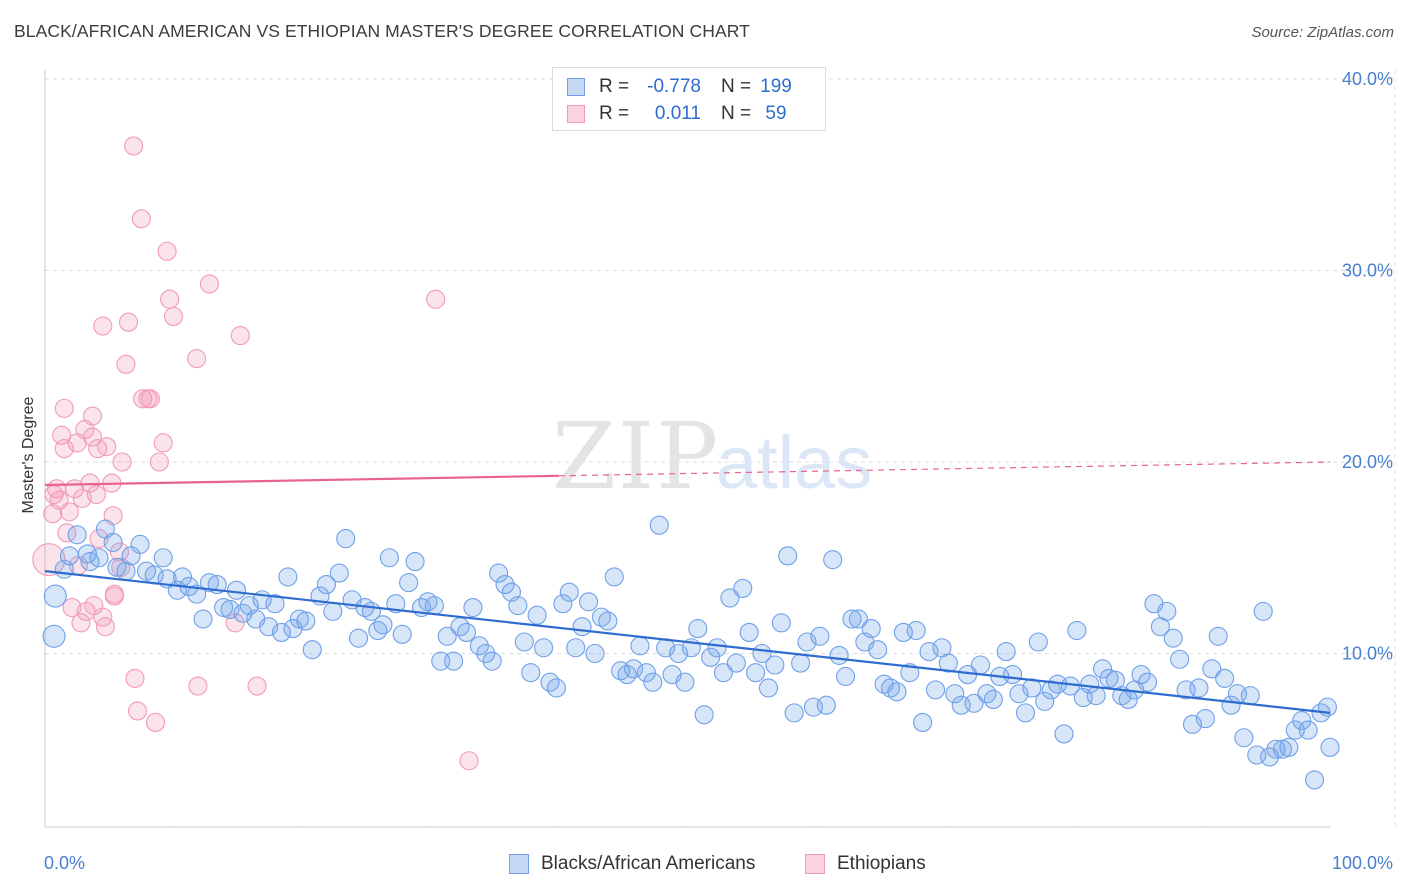 This screenshot has width=1406, height=892. Describe the element at coordinates (687, 642) in the screenshot. I see `blacks-trend-line` at that location.